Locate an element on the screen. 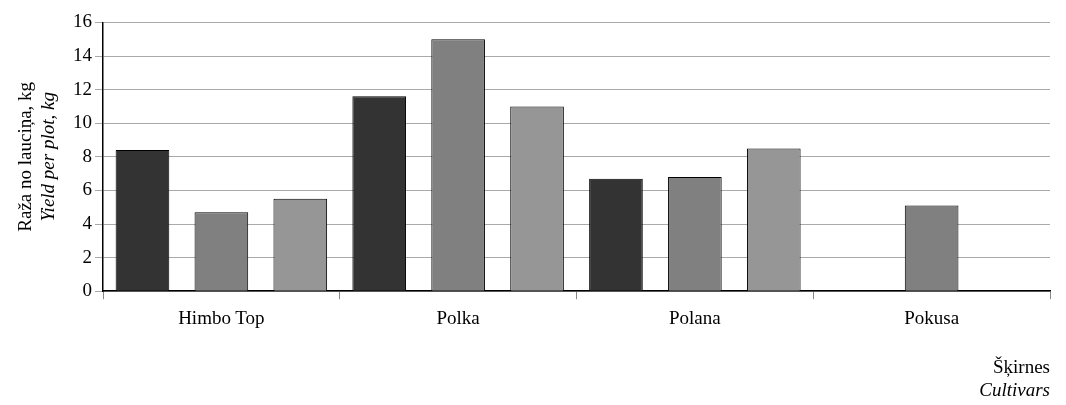  x-axis-title: Šķirnes Cultivars is located at coordinates (1014, 378).